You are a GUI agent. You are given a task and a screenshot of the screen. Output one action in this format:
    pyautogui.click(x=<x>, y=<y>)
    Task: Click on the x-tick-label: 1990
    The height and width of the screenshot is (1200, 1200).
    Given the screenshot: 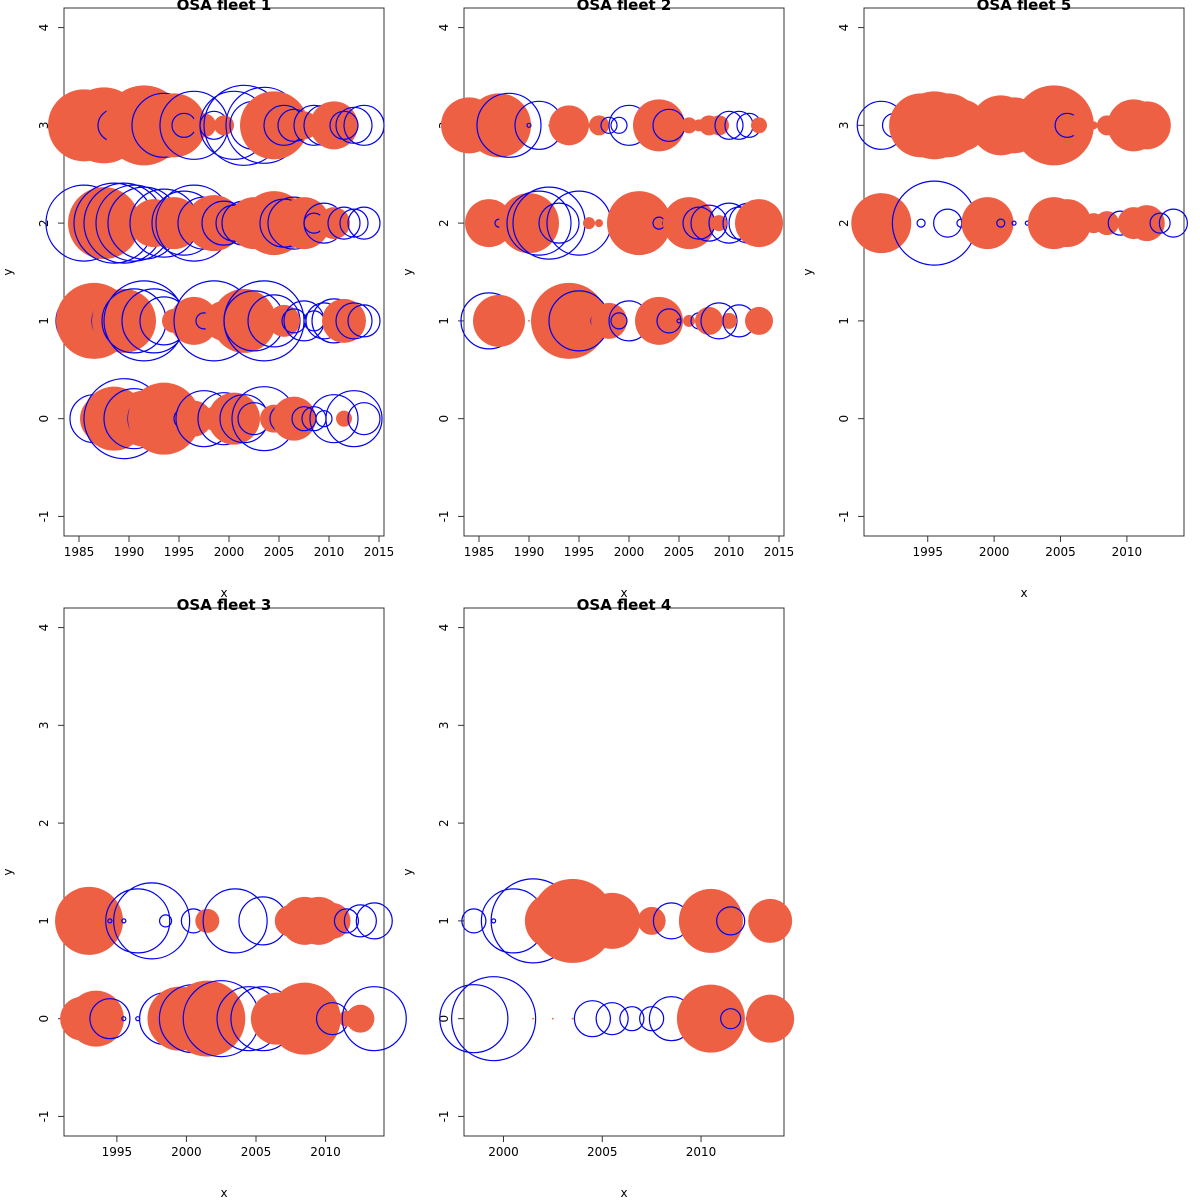 What is the action you would take?
    pyautogui.click(x=129, y=552)
    